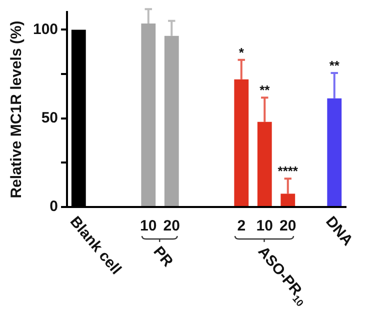 Image resolution: width=382 pixels, height=329 pixels. Describe the element at coordinates (45, 29) in the screenshot. I see `y-tick-label: 100` at that location.